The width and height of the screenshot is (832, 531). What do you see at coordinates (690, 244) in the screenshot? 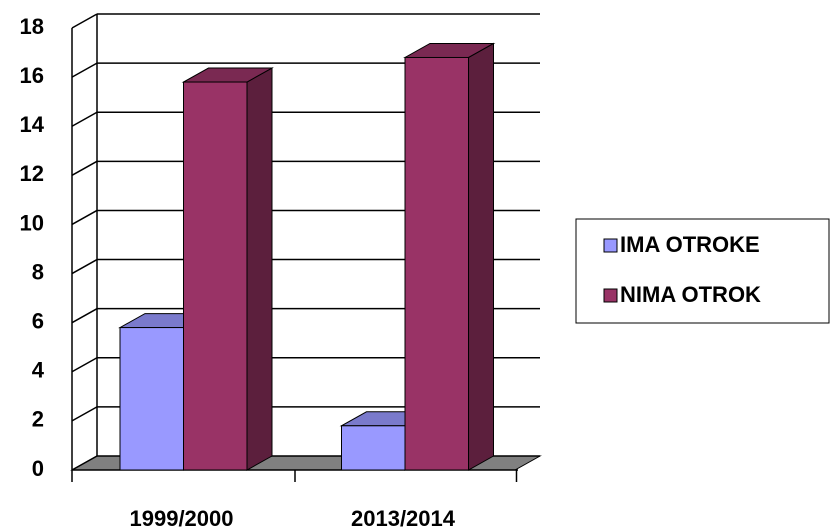
I see `legend-label: IMA OTROKE` at bounding box center [690, 244].